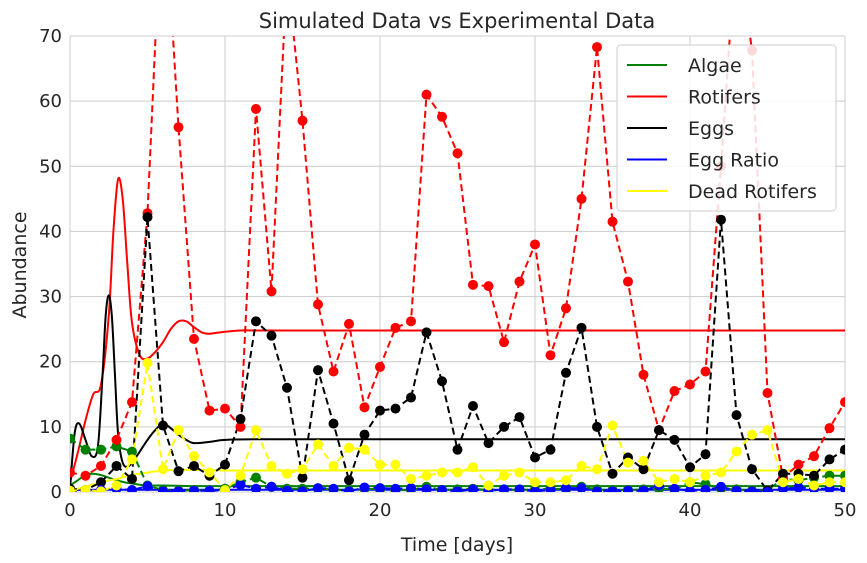 Image resolution: width=867 pixels, height=563 pixels. I want to click on x-axis-label: Time [days], so click(456, 545).